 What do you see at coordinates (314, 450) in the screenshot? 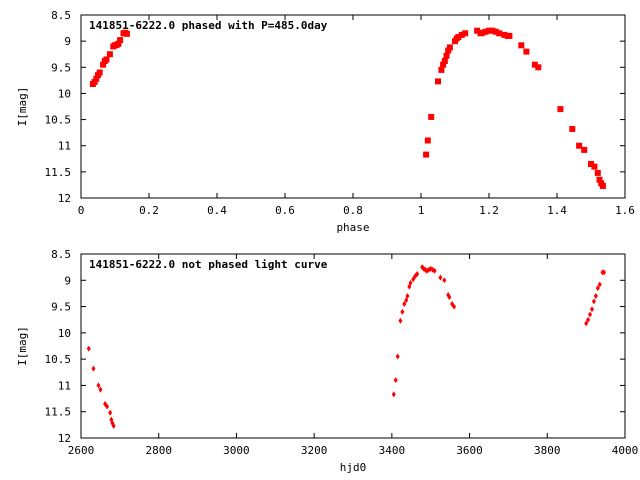
I see `x-tick-label: 3200` at bounding box center [314, 450].